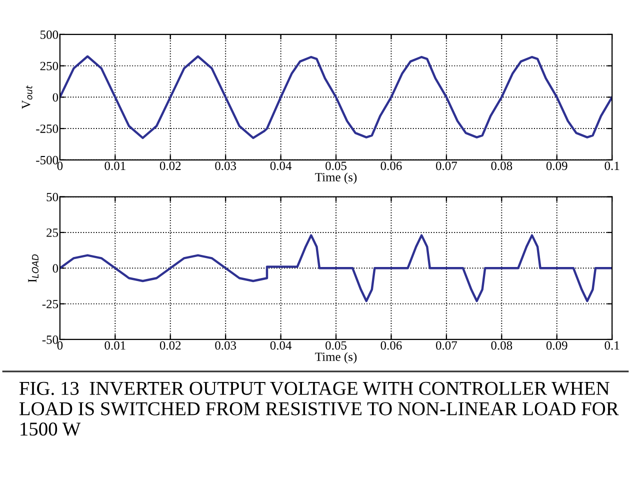 This screenshot has height=492, width=631. Describe the element at coordinates (52, 232) in the screenshot. I see `y-tick-label: 25` at that location.